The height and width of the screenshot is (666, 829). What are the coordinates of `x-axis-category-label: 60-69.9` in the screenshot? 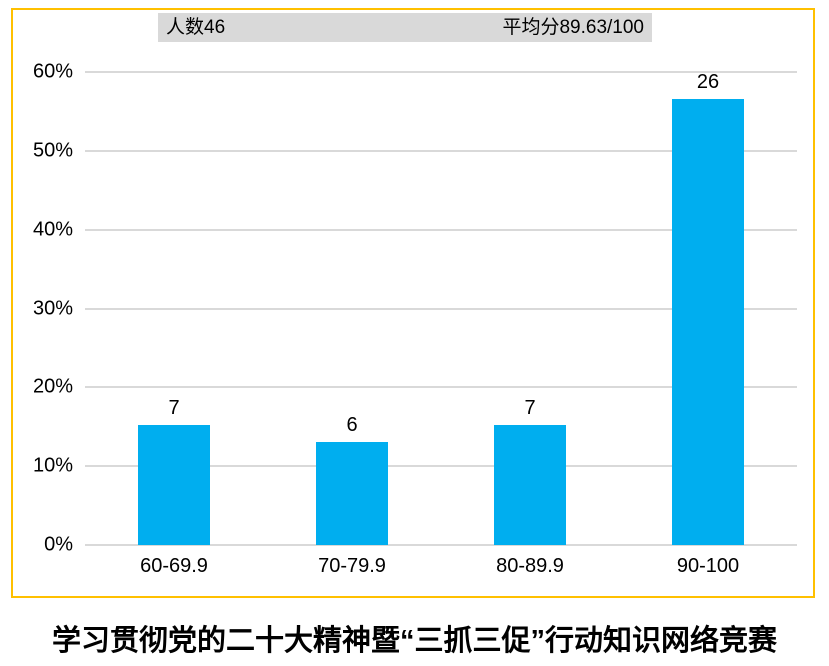 It's located at (174, 566).